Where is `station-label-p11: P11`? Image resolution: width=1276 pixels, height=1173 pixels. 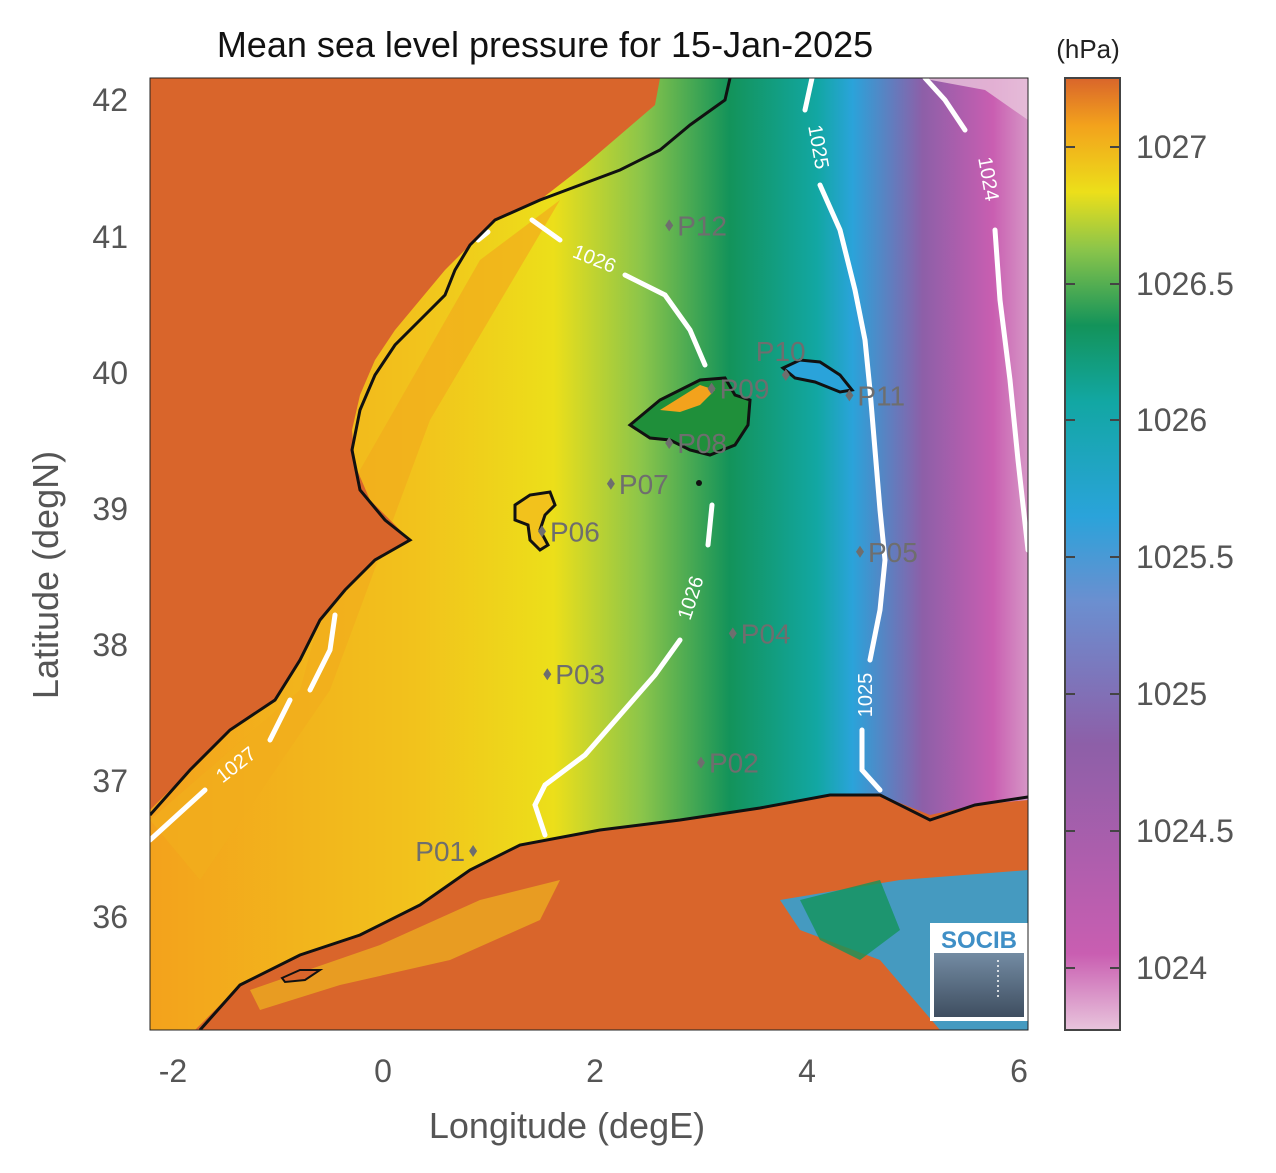 station-label-p11: P11 is located at coordinates (881, 395).